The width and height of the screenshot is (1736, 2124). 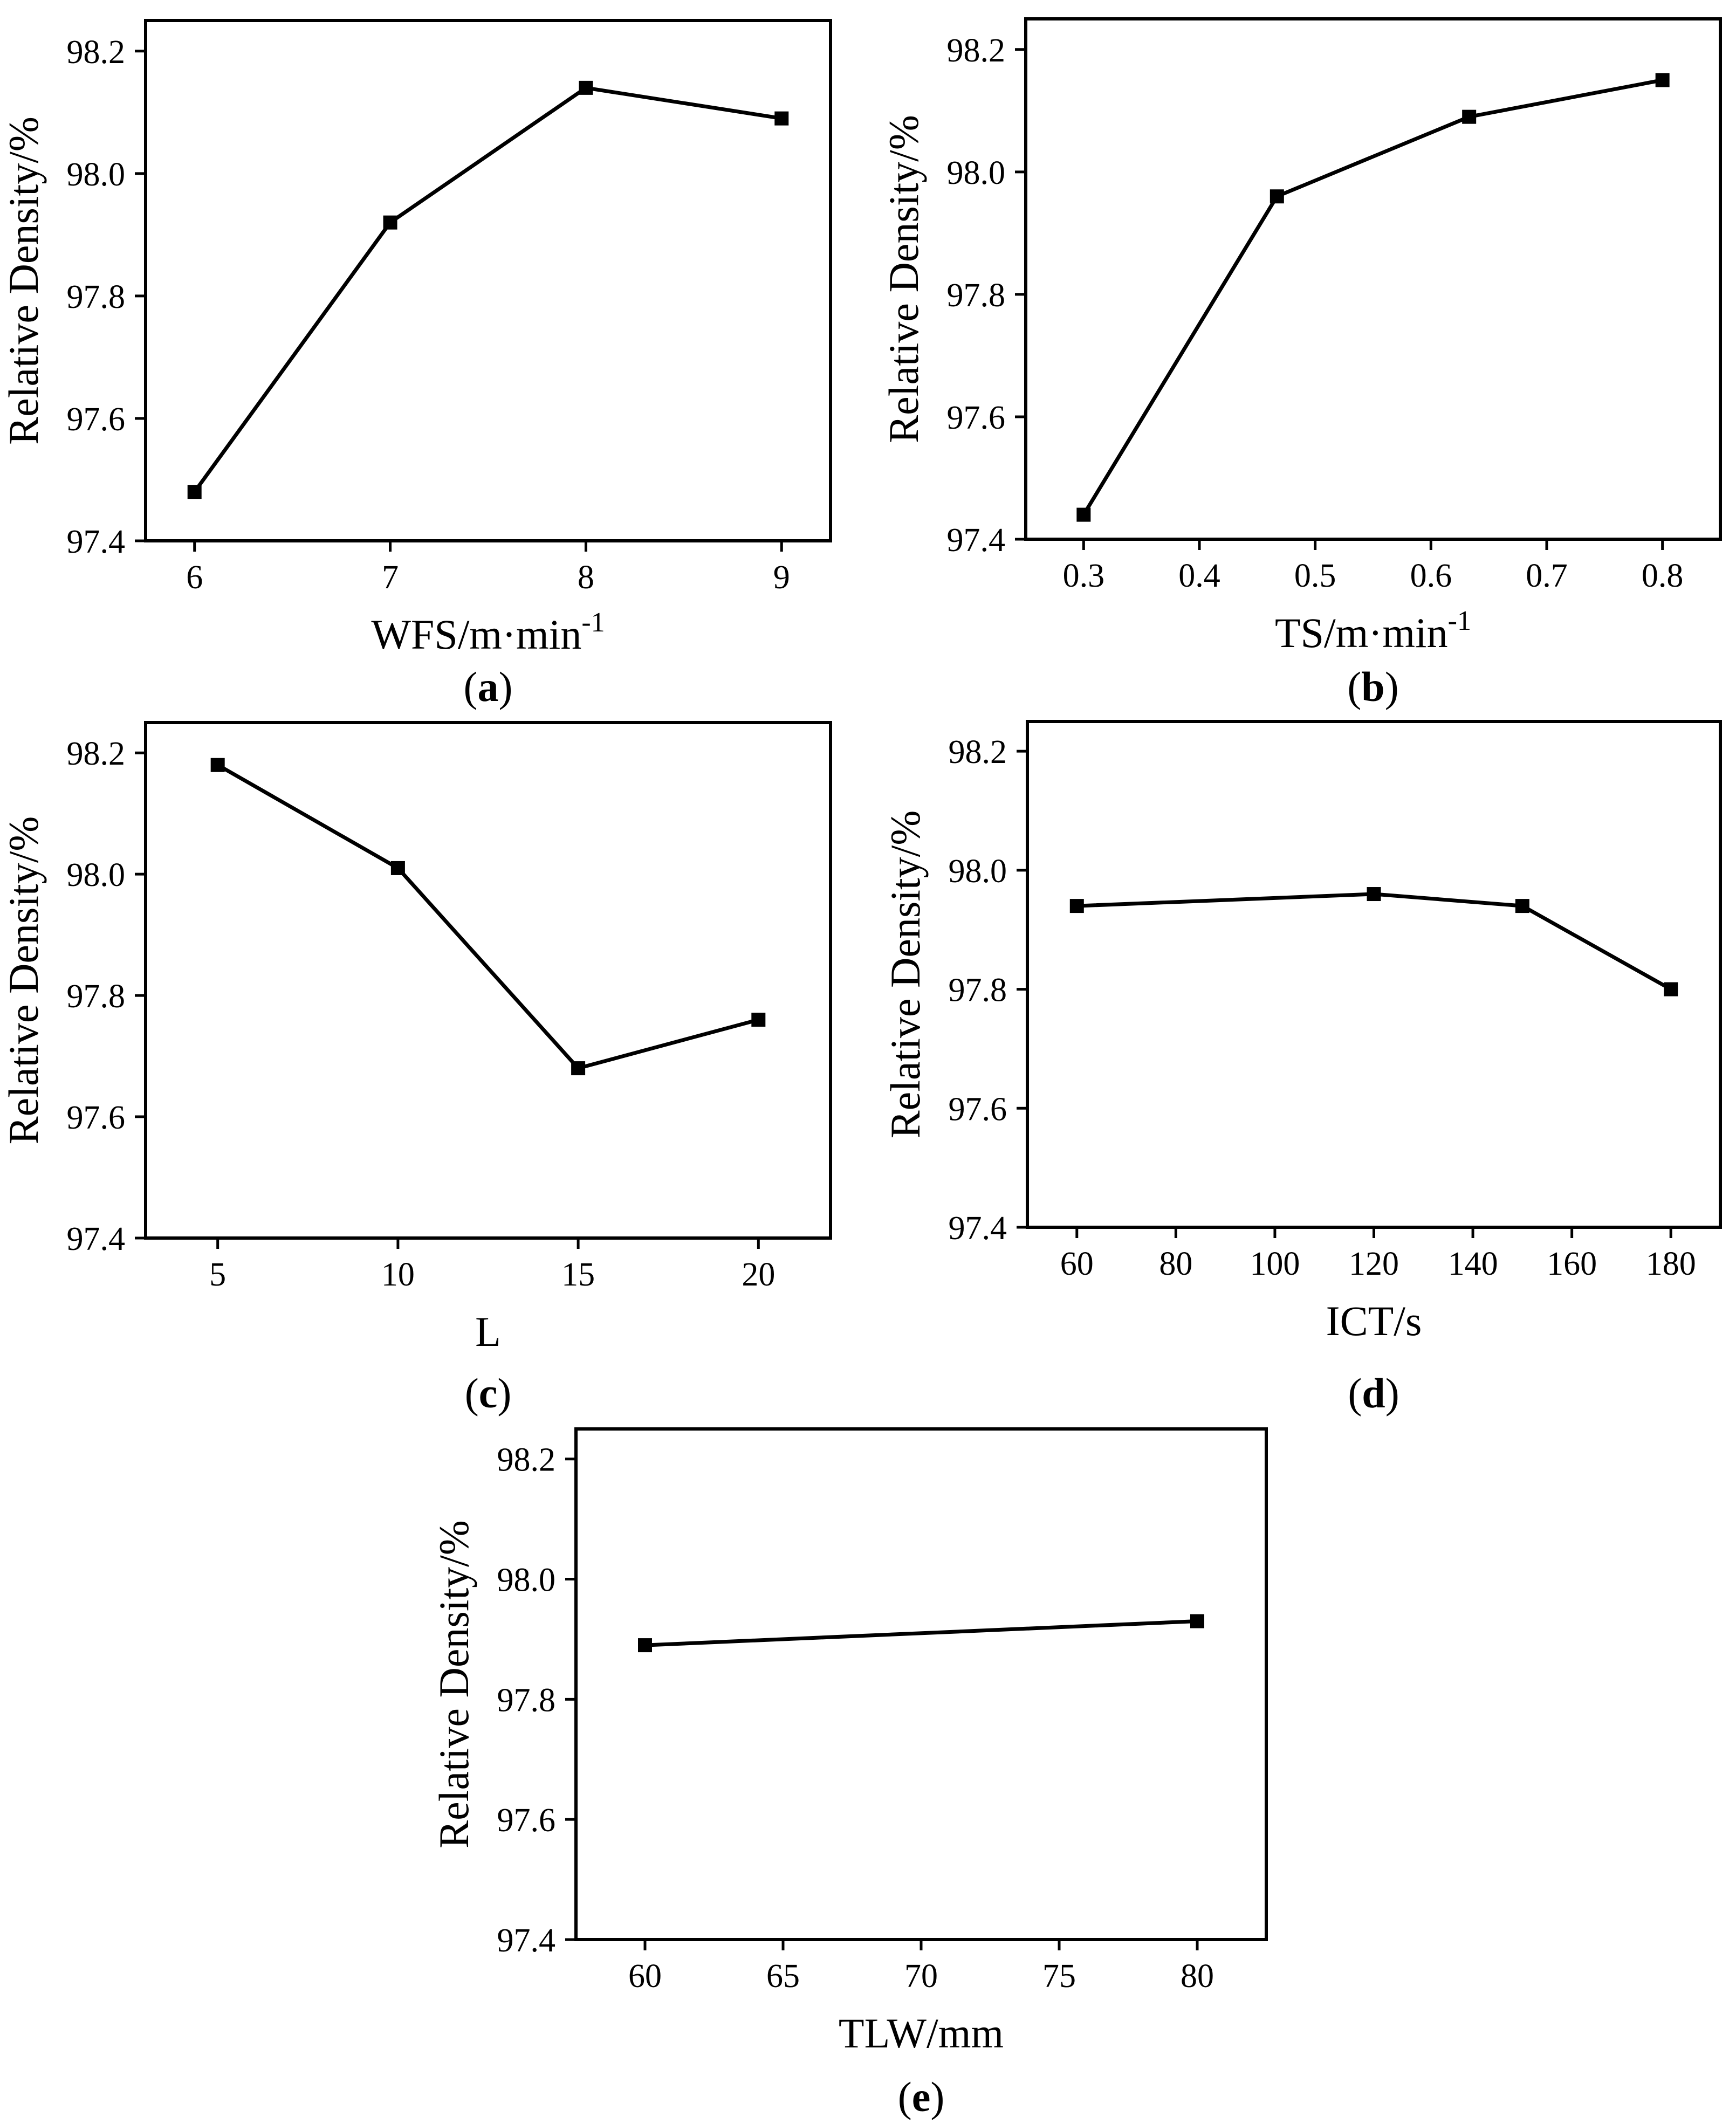 I want to click on x-tick-label: 0.7, so click(x=1547, y=576).